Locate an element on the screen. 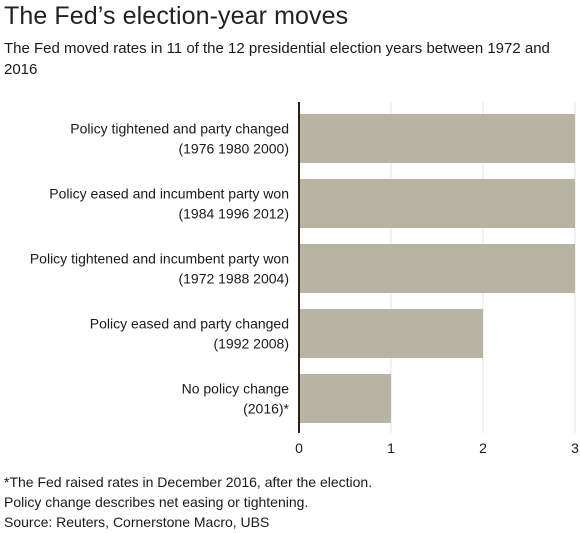 This screenshot has height=533, width=580. category-years-4: (2016)* is located at coordinates (266, 409).